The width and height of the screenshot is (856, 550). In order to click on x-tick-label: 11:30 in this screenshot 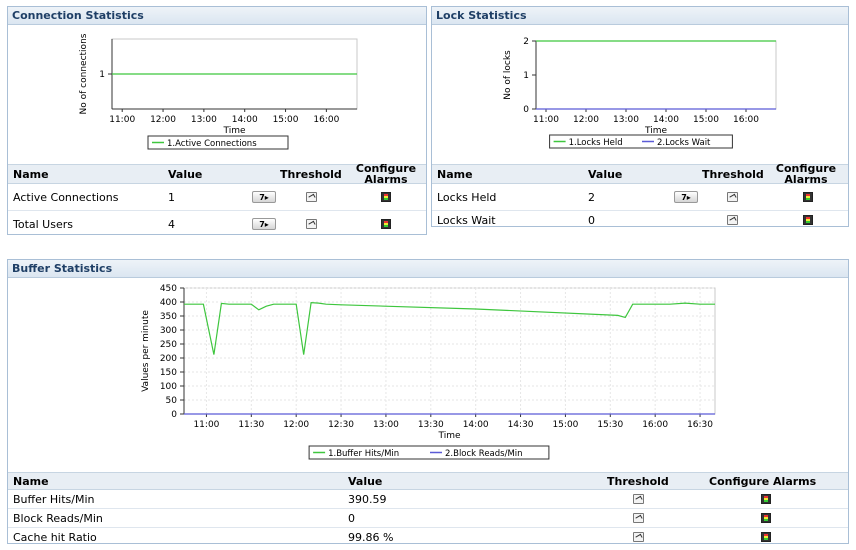, I will do `click(251, 425)`.